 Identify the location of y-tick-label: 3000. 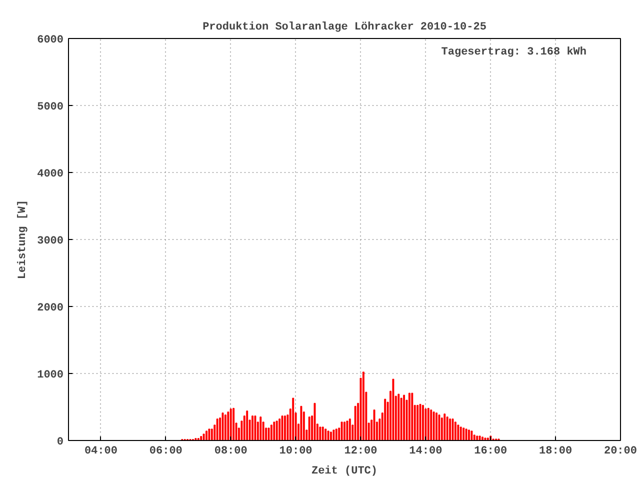
(50, 242).